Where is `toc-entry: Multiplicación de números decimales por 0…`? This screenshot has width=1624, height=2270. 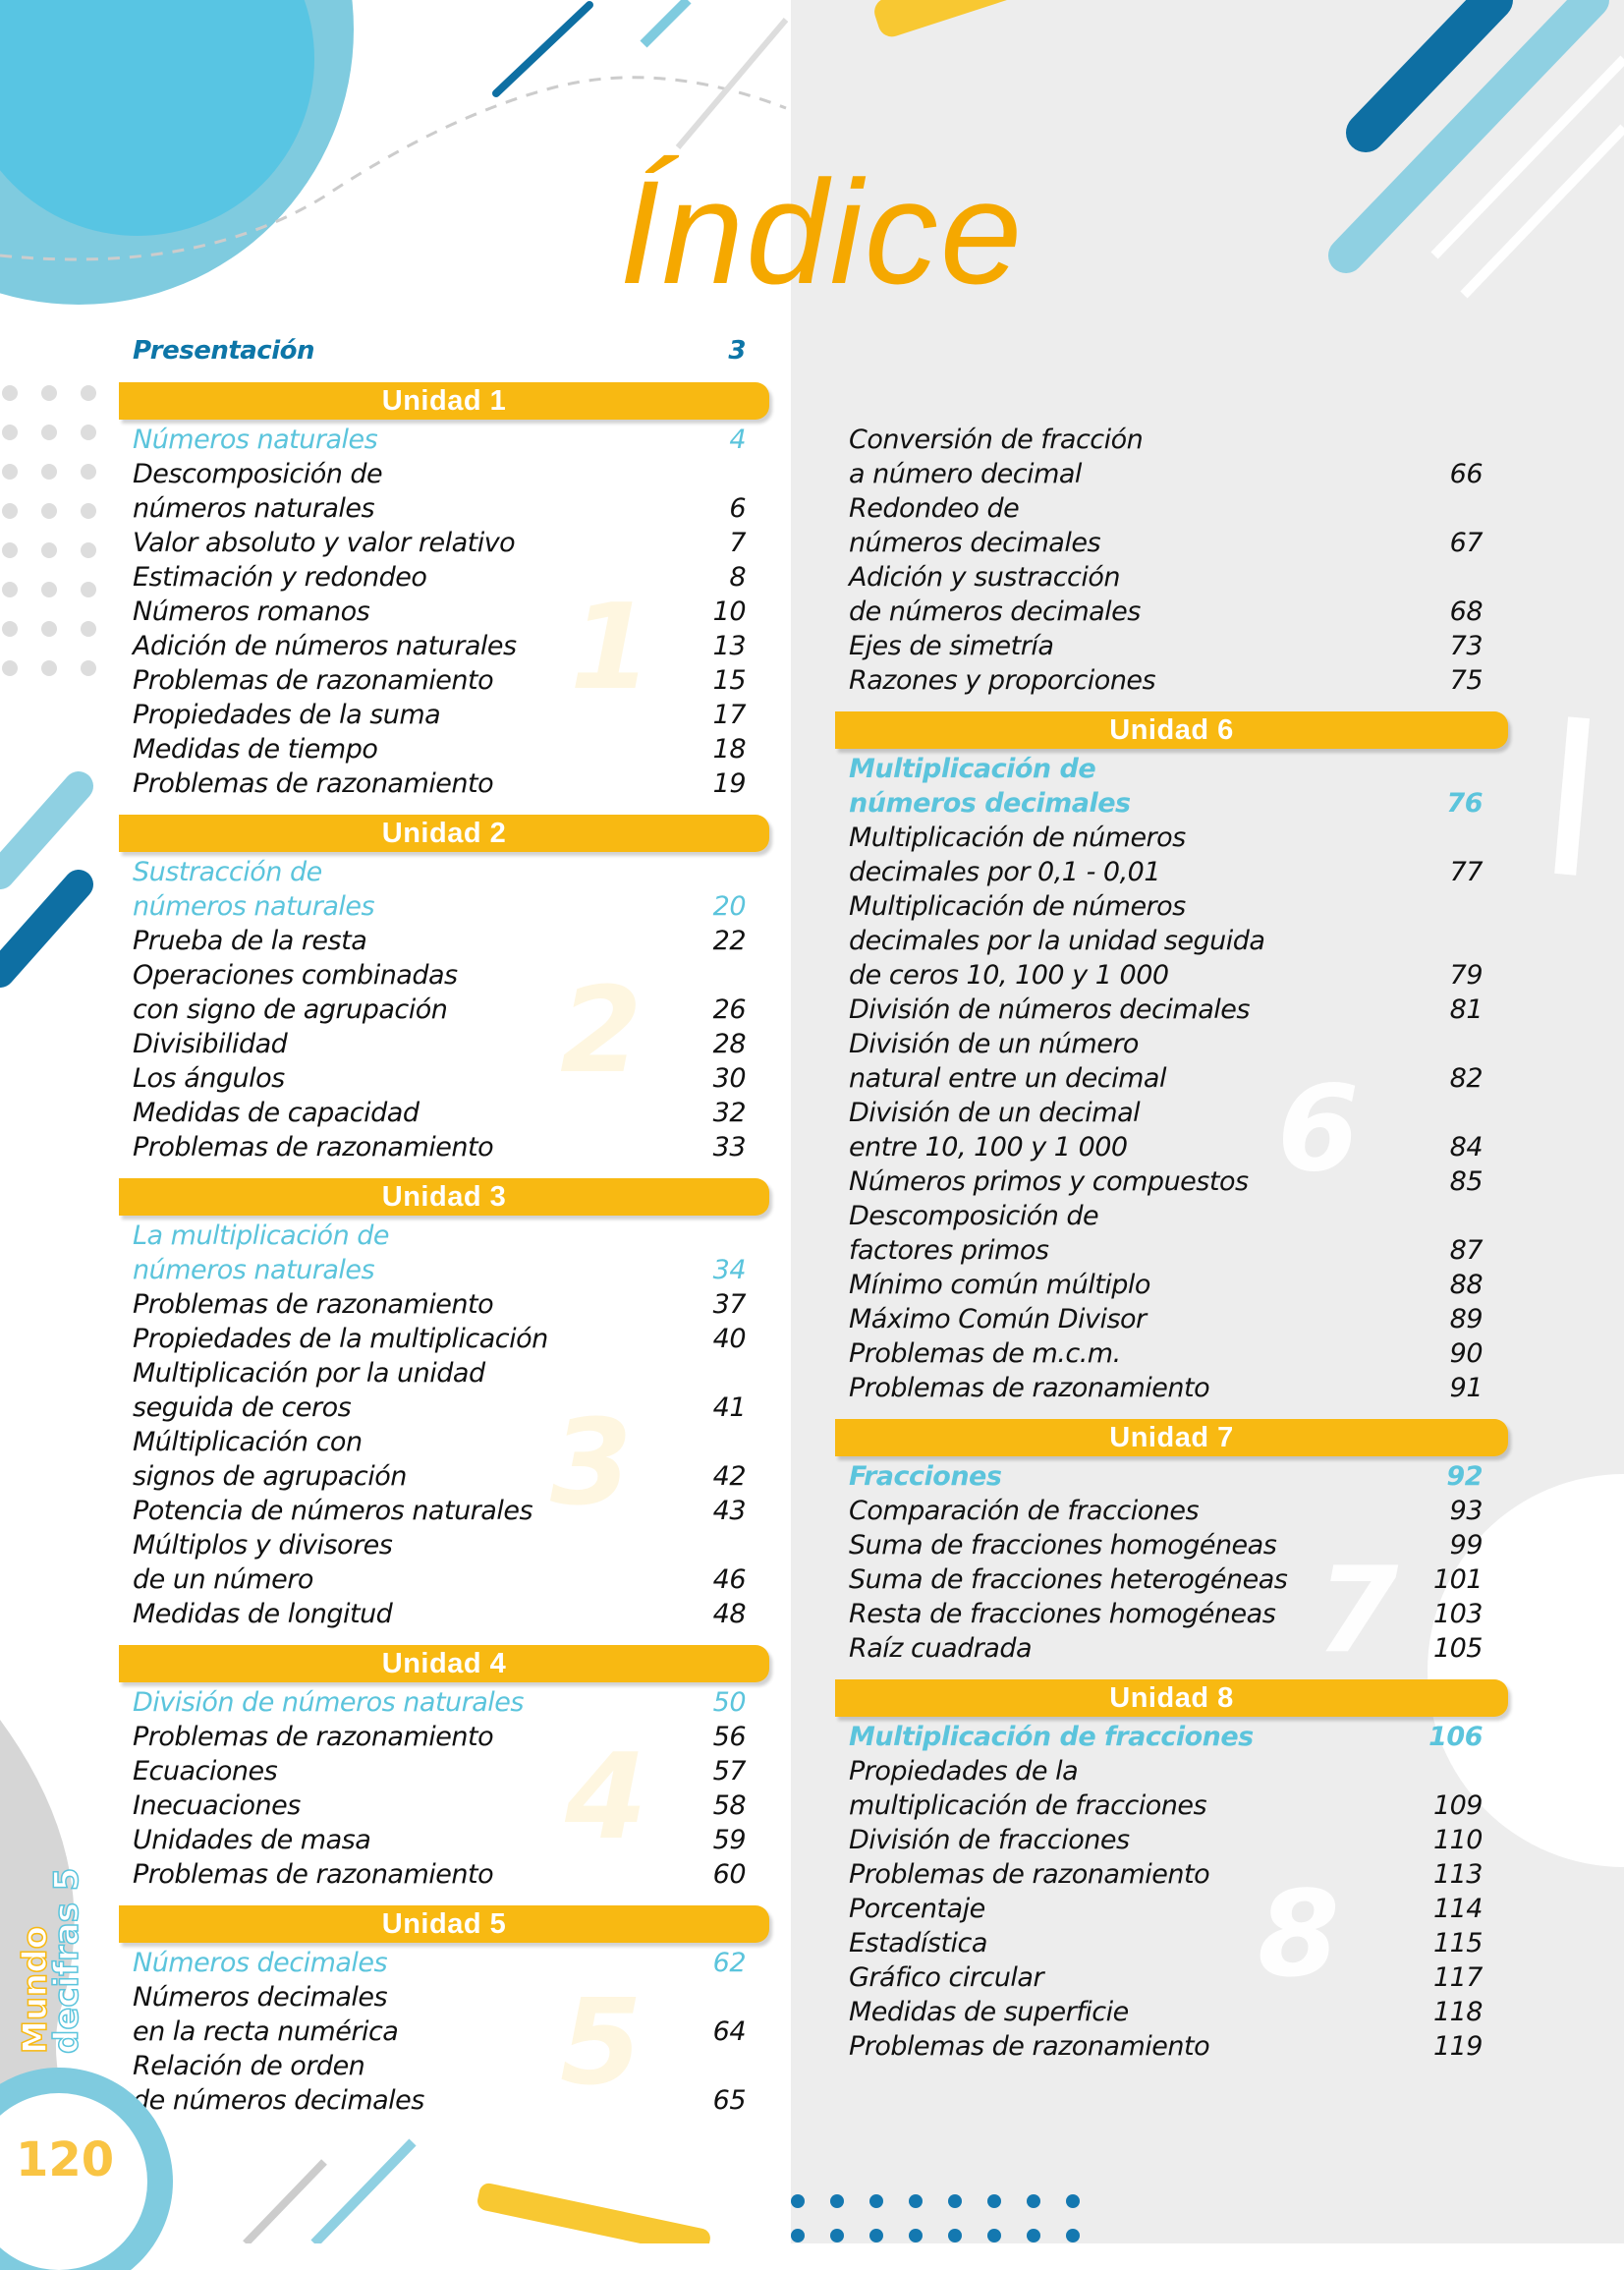
toc-entry: Multiplicación de números decimales por 0… is located at coordinates (1171, 855).